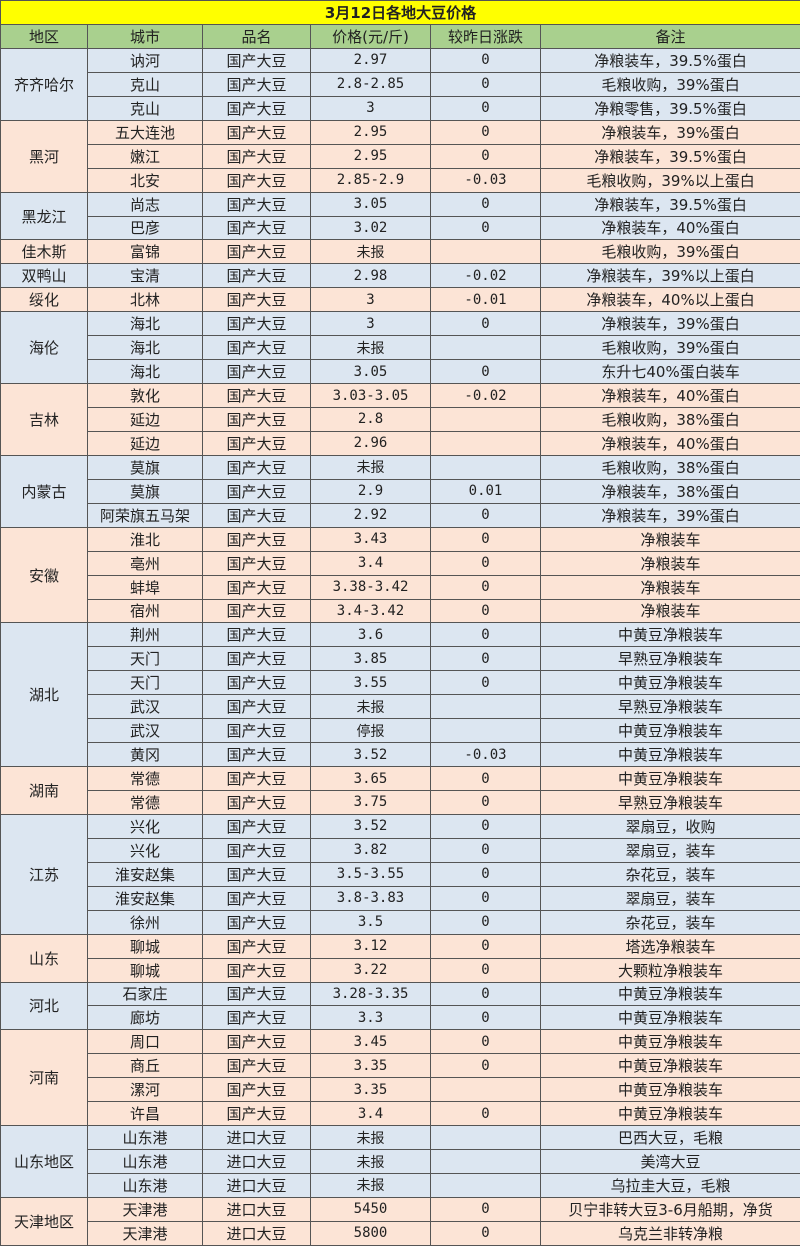 The width and height of the screenshot is (800, 1246). What do you see at coordinates (670, 563) in the screenshot?
I see `note-cell: 净粮装车` at bounding box center [670, 563].